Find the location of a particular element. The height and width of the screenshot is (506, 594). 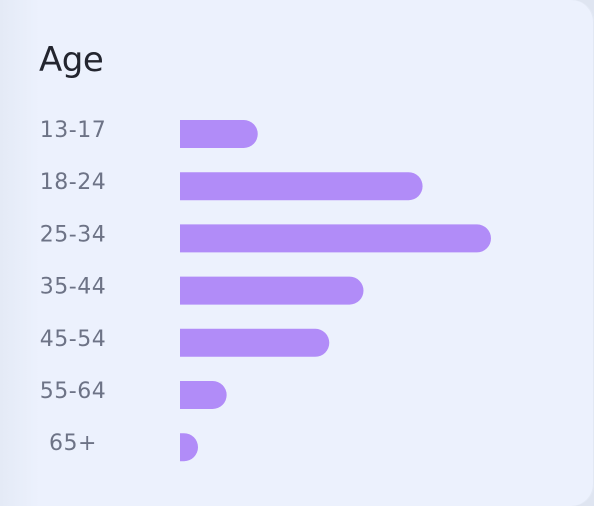

tick-label-18-24: 18-24 is located at coordinates (73, 182).